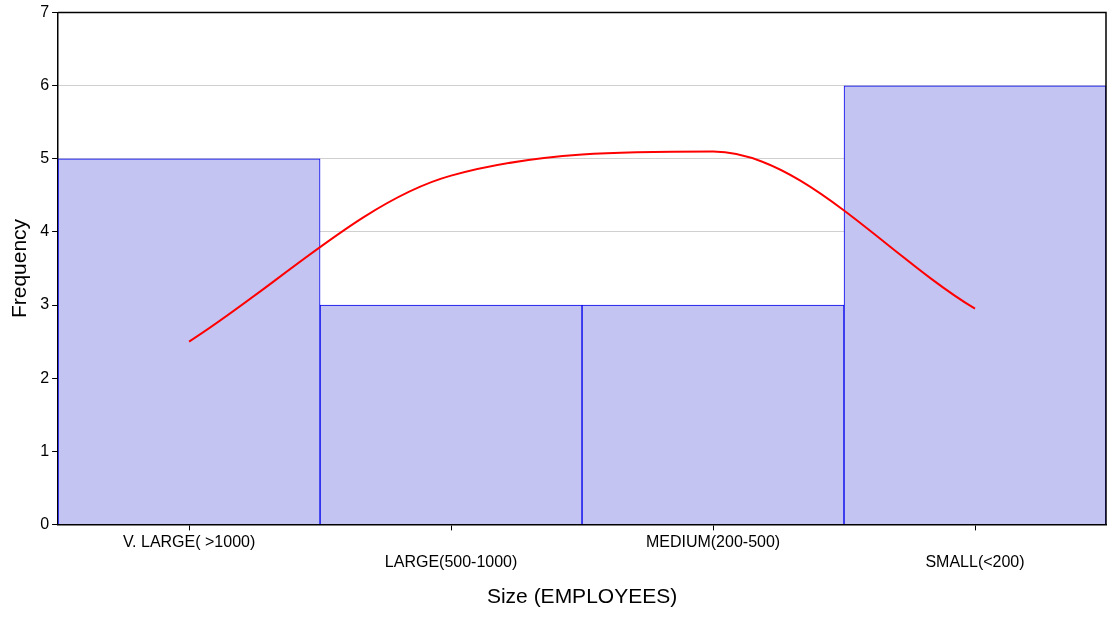  I want to click on y-axis-title: Frequency, so click(19, 268).